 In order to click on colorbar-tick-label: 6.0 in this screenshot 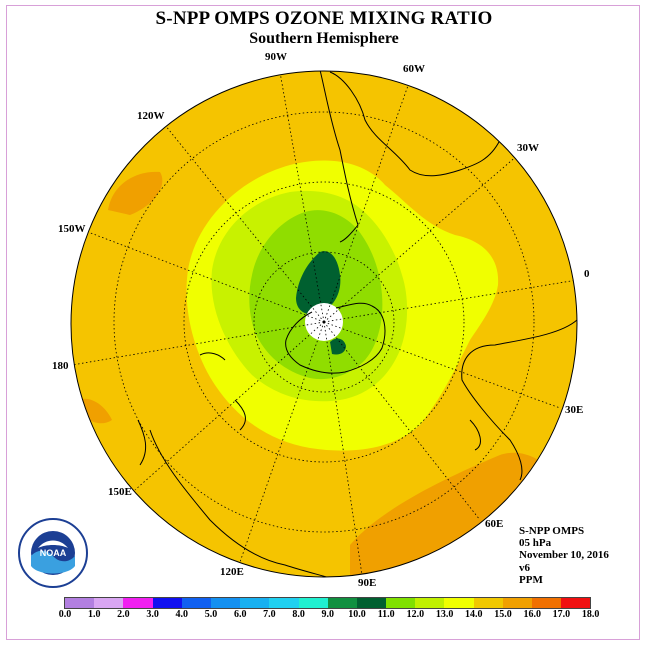, I will do `click(240, 614)`.